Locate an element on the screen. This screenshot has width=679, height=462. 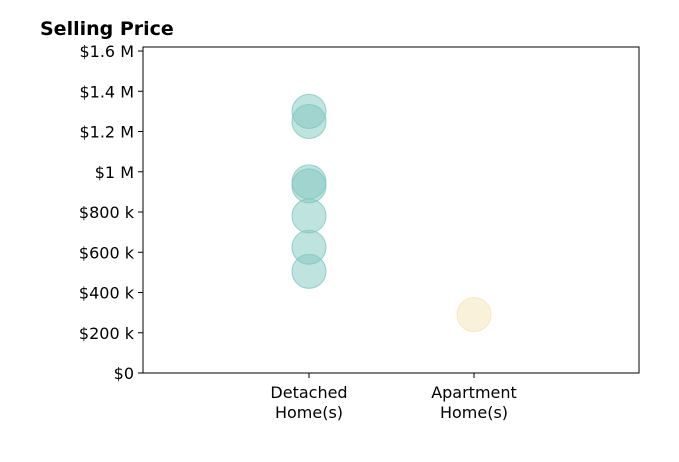
y-tick-label: $800 k is located at coordinates (107, 212).